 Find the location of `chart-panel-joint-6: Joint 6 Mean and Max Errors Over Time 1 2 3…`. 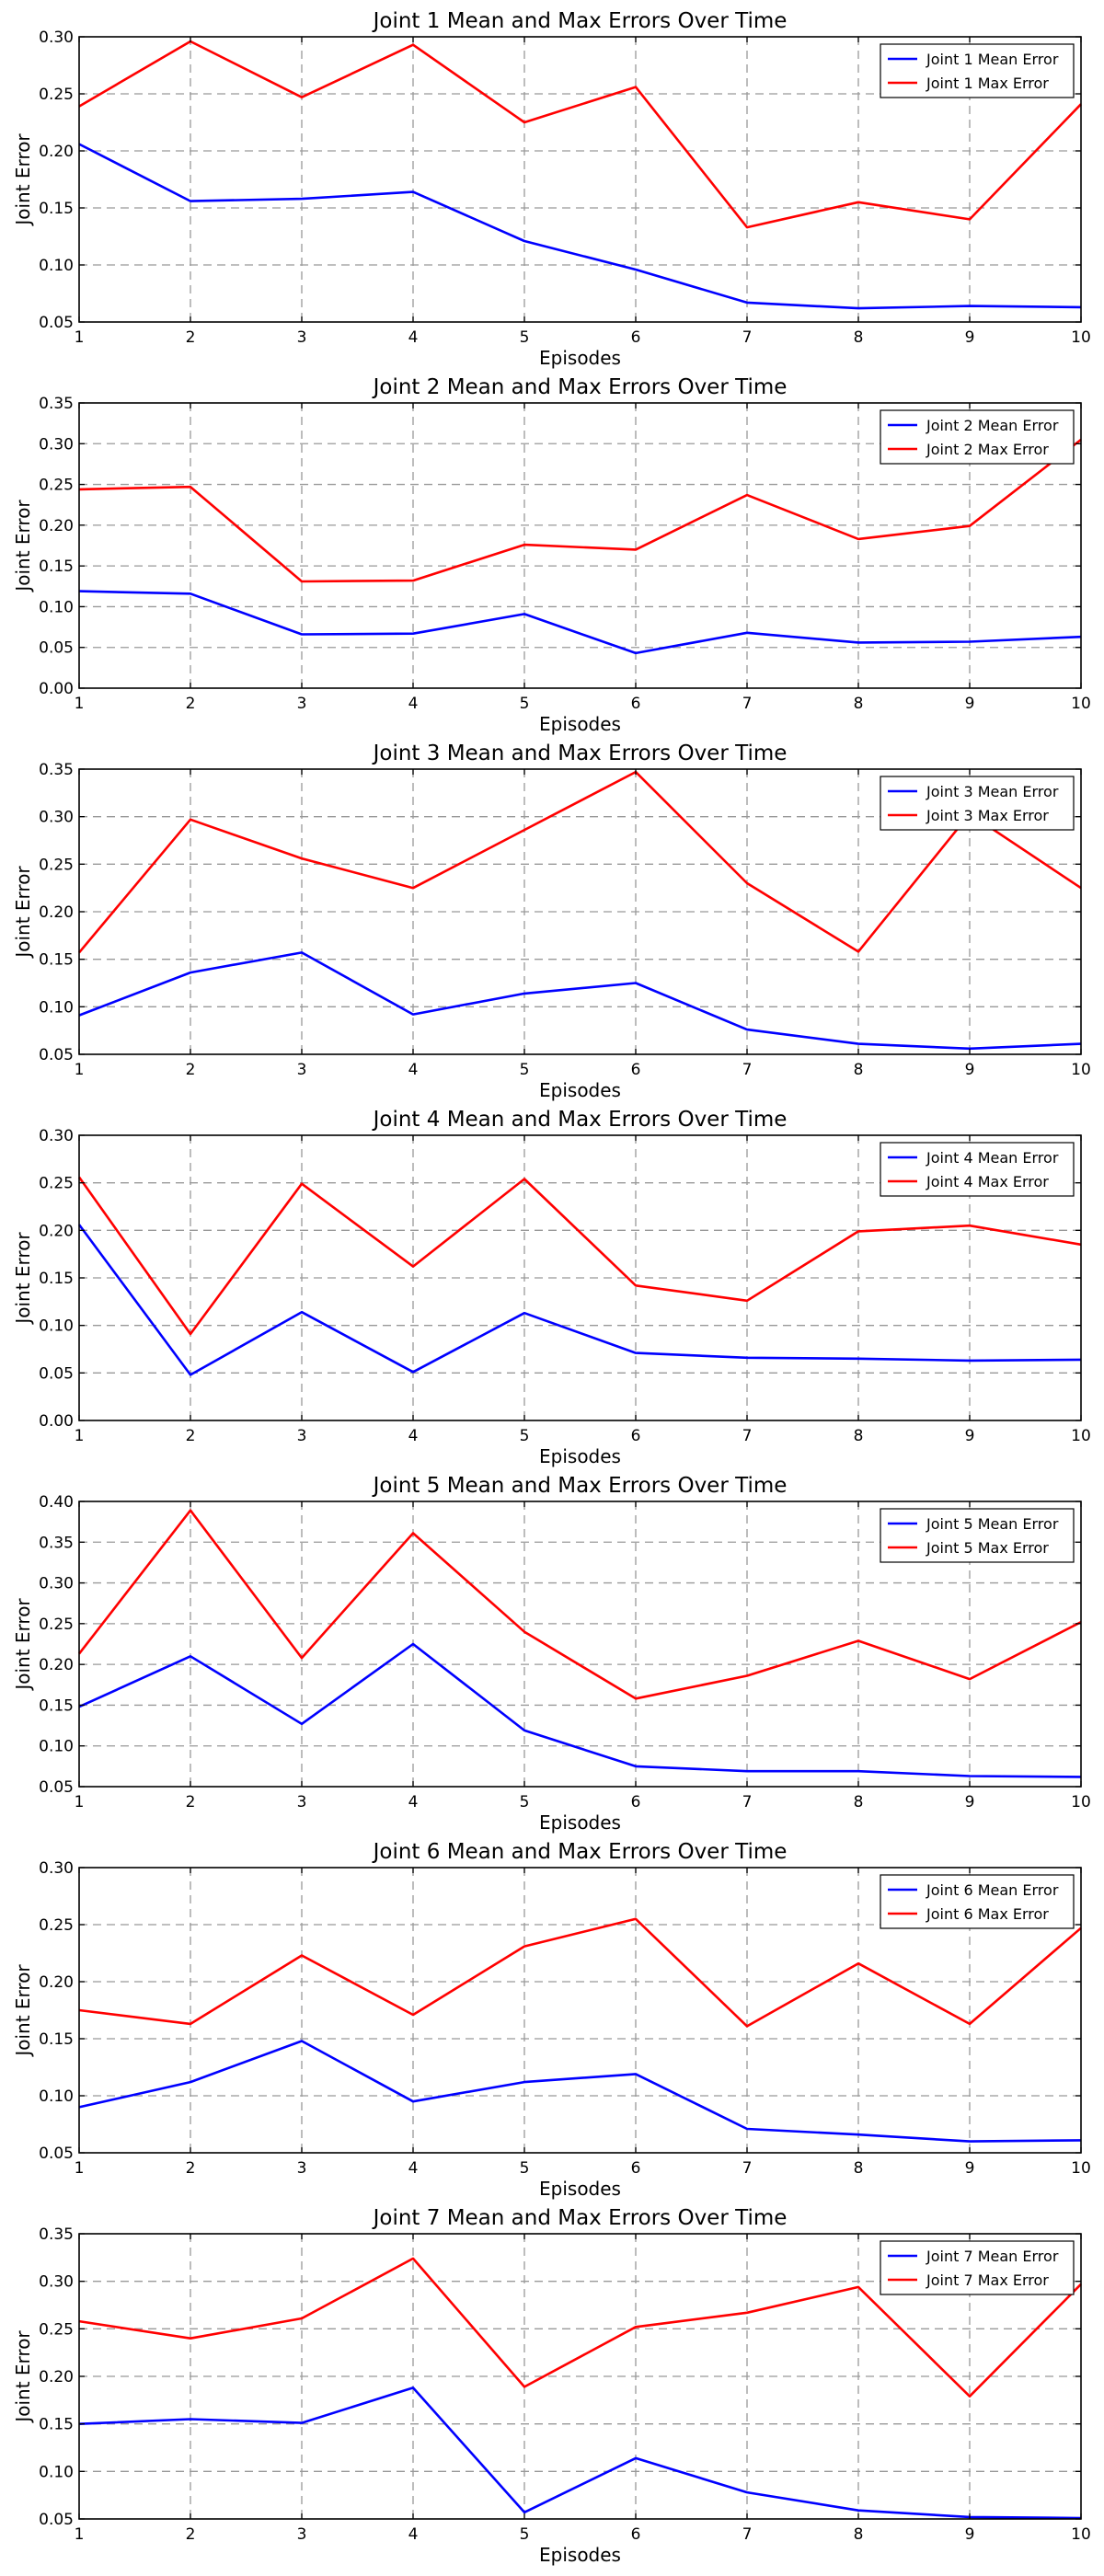

chart-panel-joint-6: Joint 6 Mean and Max Errors Over Time 1 2 3… is located at coordinates (551, 2020).